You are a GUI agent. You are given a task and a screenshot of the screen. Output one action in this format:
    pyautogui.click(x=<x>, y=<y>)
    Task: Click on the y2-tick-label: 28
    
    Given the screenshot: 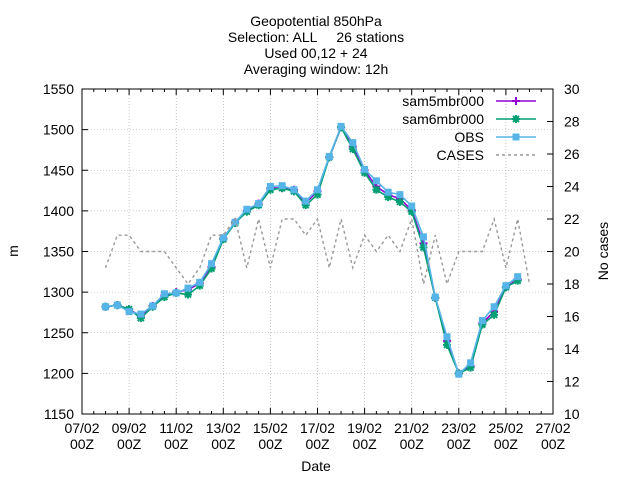 What is the action you would take?
    pyautogui.click(x=572, y=122)
    